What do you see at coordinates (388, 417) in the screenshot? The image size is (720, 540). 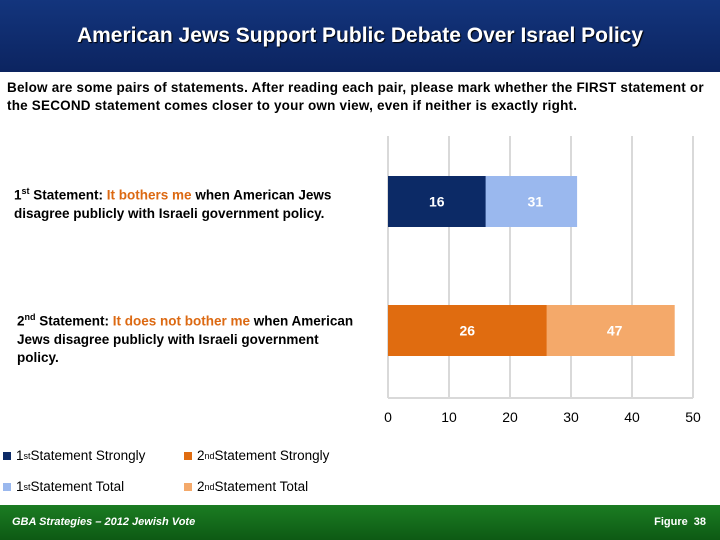 I see `x-tick-label: 0` at bounding box center [388, 417].